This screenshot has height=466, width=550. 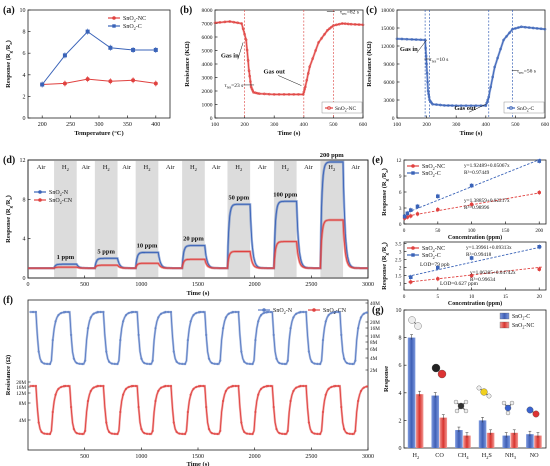 What do you see at coordinates (438, 231) in the screenshot?
I see `x-tick-label: 50` at bounding box center [438, 231].